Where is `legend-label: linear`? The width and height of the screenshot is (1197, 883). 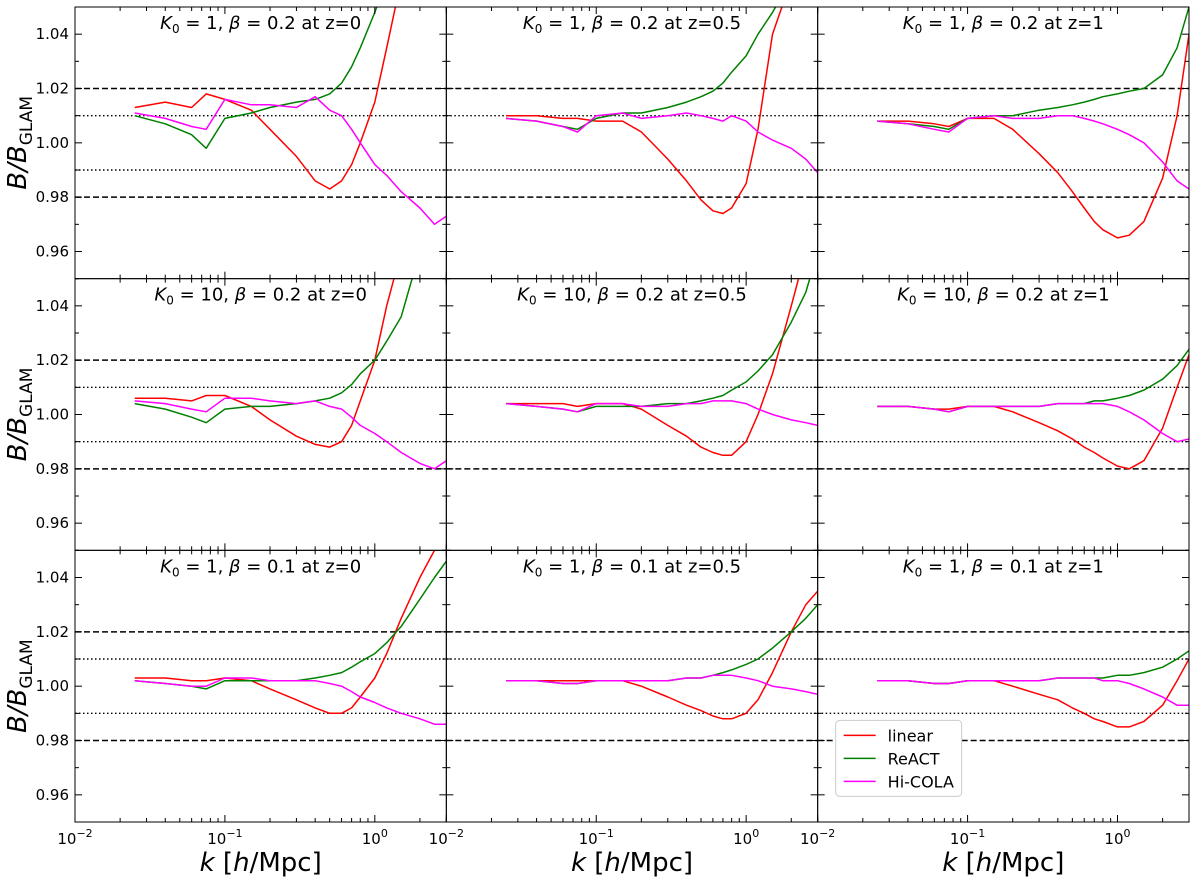 legend-label: linear is located at coordinates (911, 735).